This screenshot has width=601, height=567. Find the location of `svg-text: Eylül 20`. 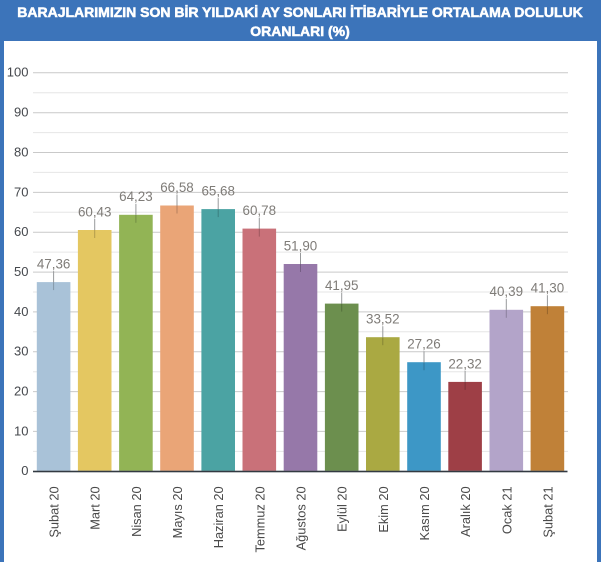

svg-text: Eylül 20 is located at coordinates (342, 509).